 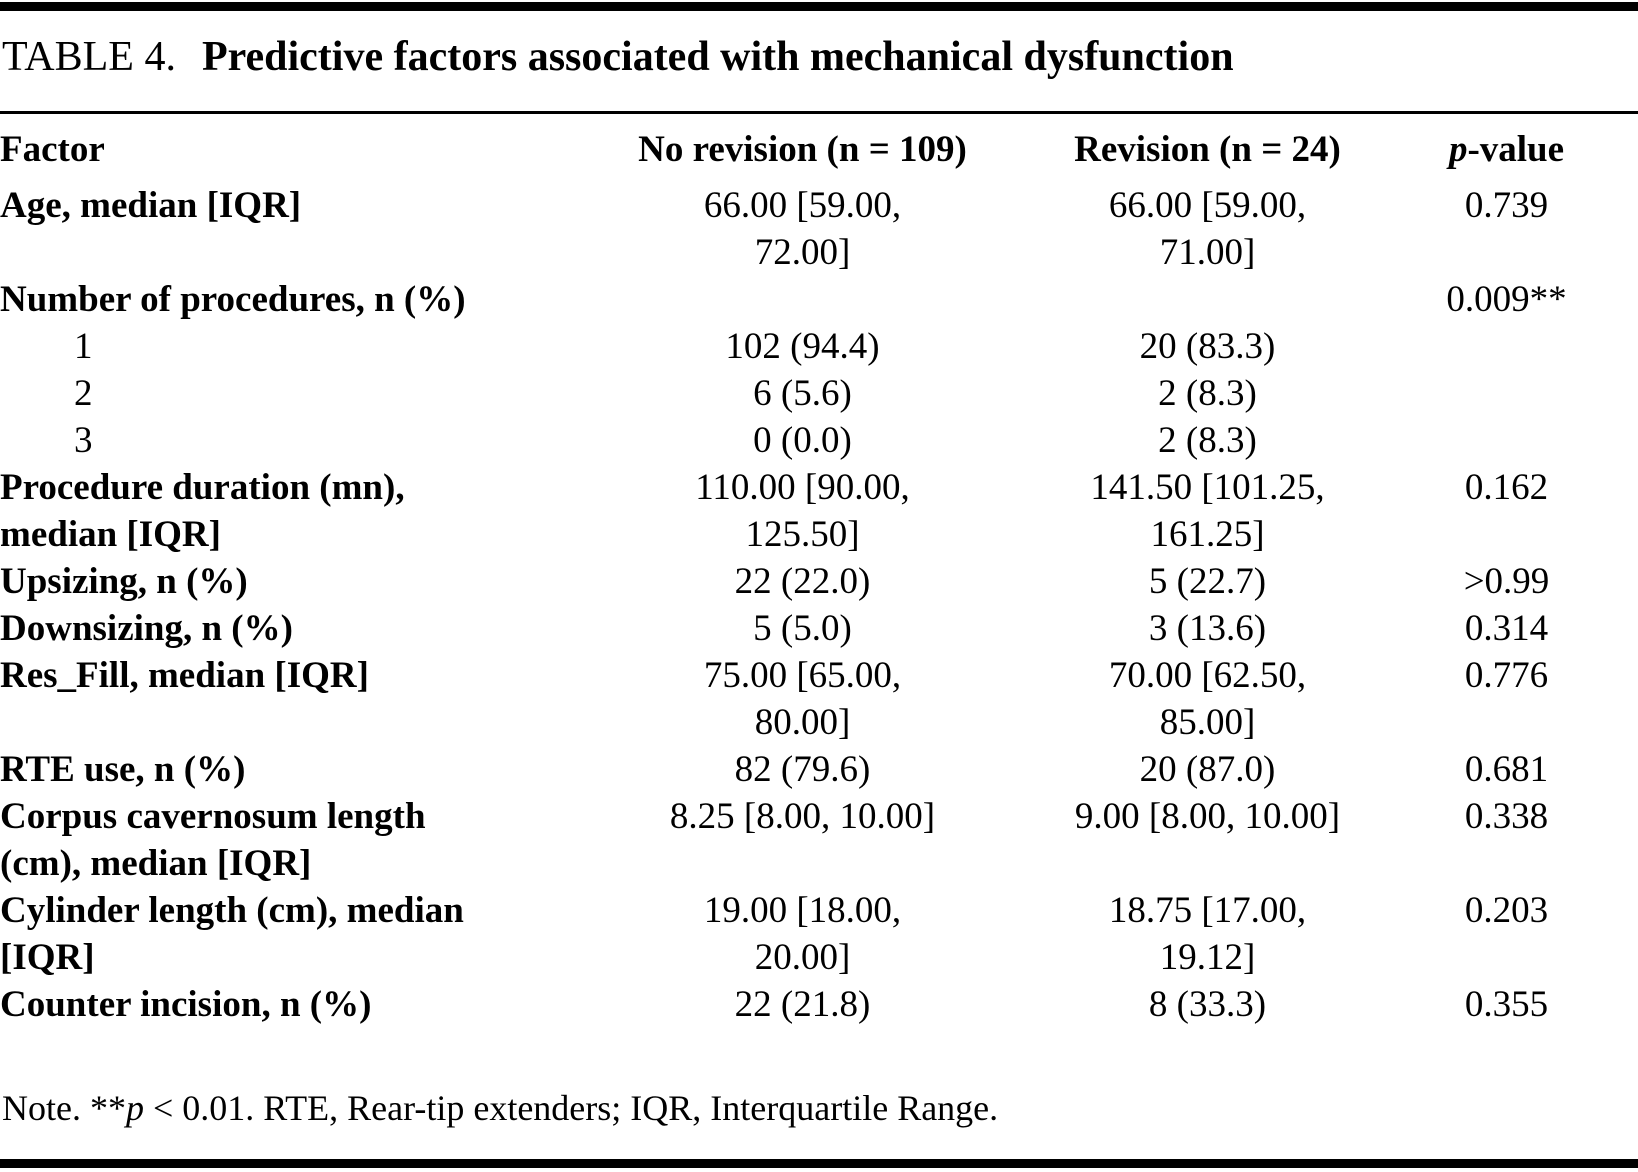 I want to click on p-symbol: p, so click(x=1458, y=149).